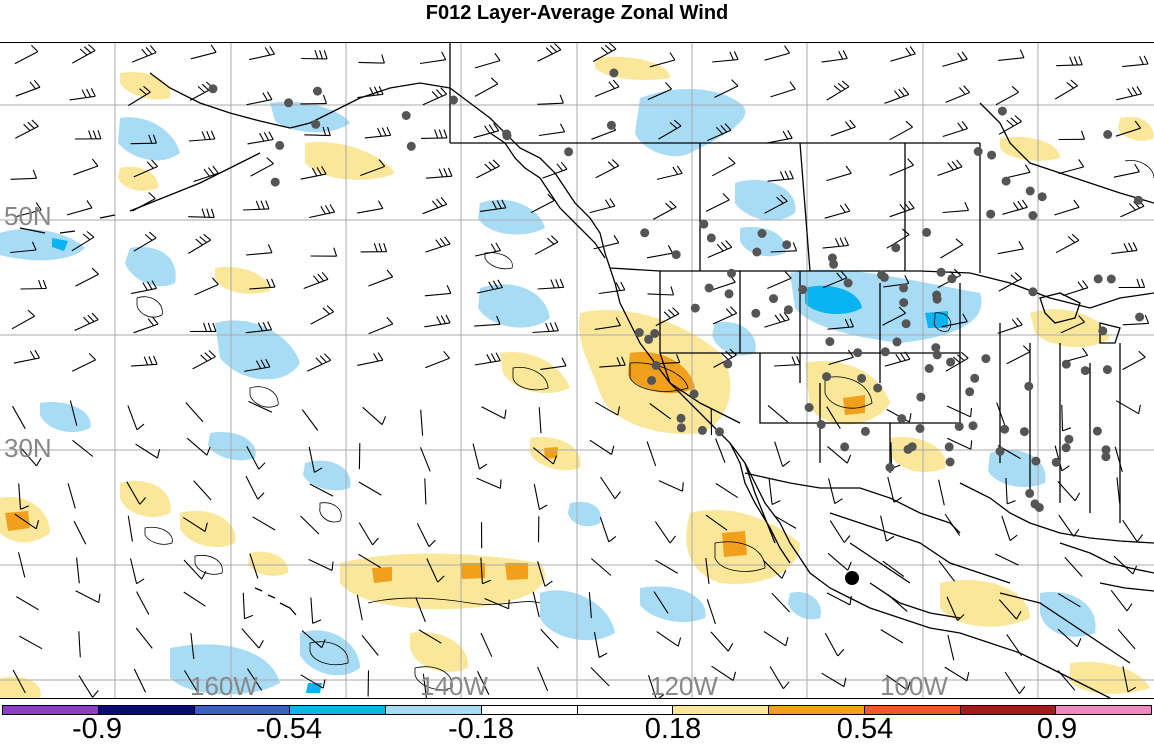  I want to click on lat-label-50n: 50N, so click(28, 216).